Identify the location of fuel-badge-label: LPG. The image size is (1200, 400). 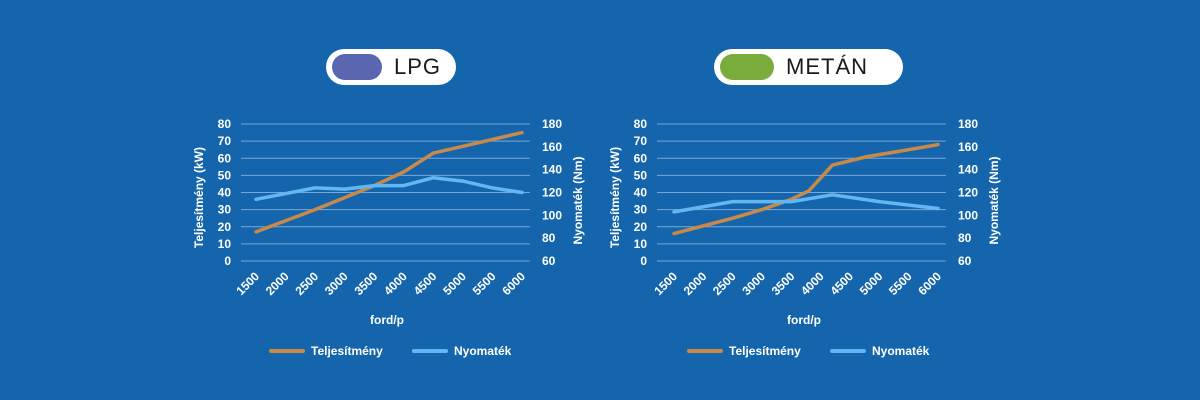
(418, 66).